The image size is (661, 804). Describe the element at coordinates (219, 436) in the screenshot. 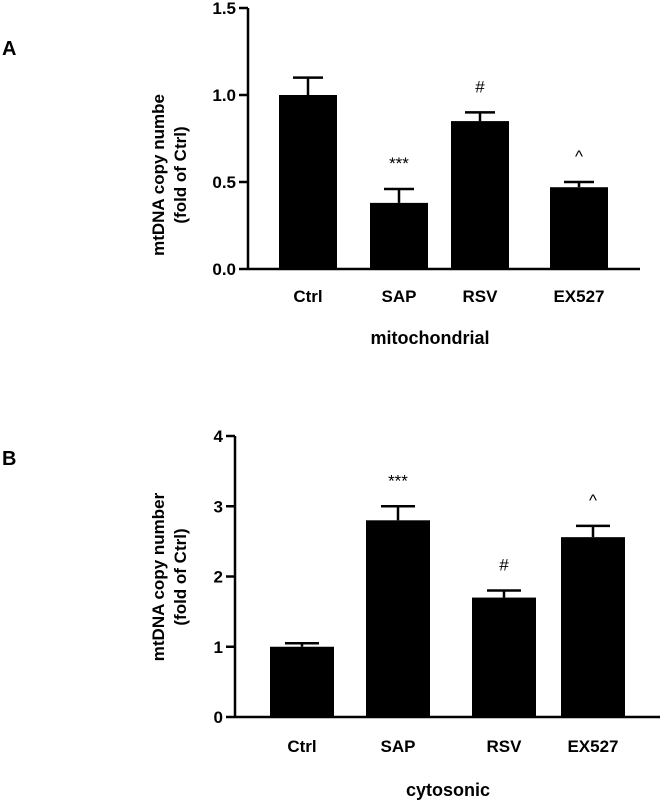

I see `y-tick-label-b: 4` at that location.